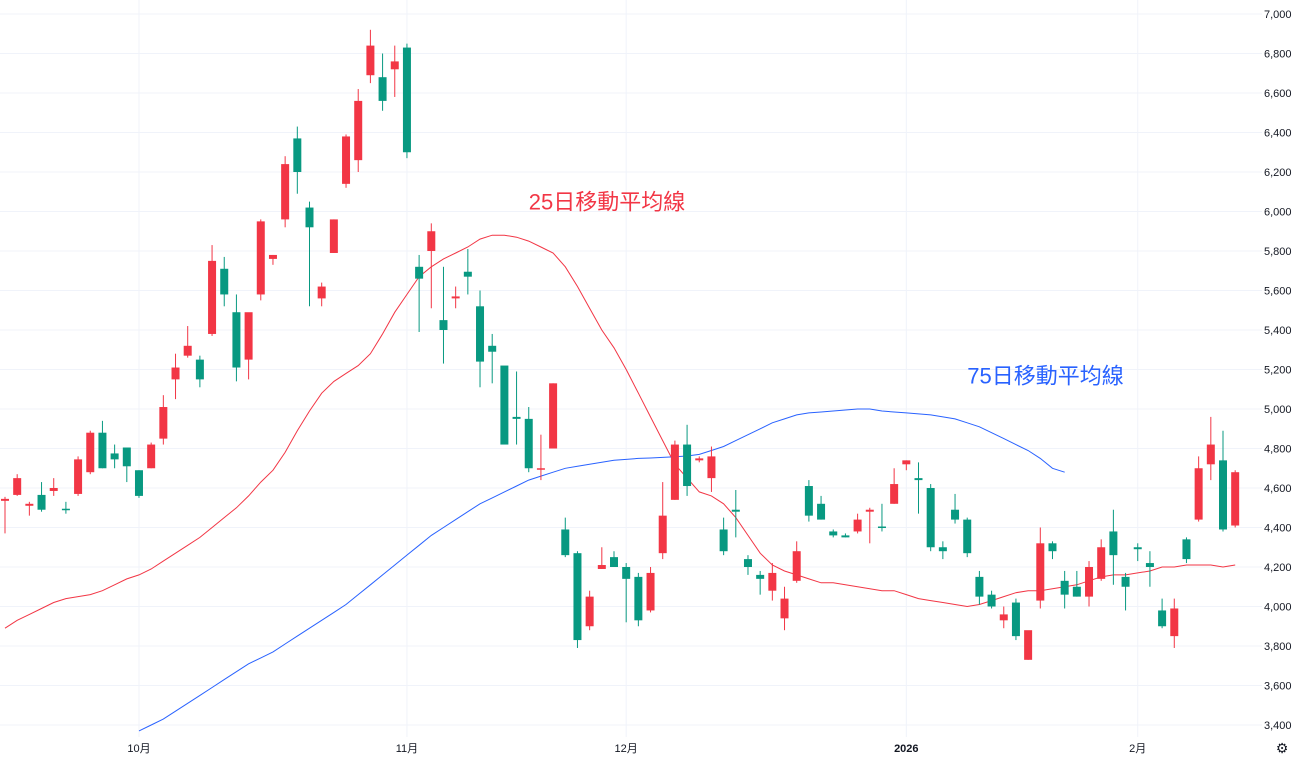 This screenshot has height=765, width=1303. Describe the element at coordinates (138, 749) in the screenshot. I see `x-tick-label: 10月` at that location.